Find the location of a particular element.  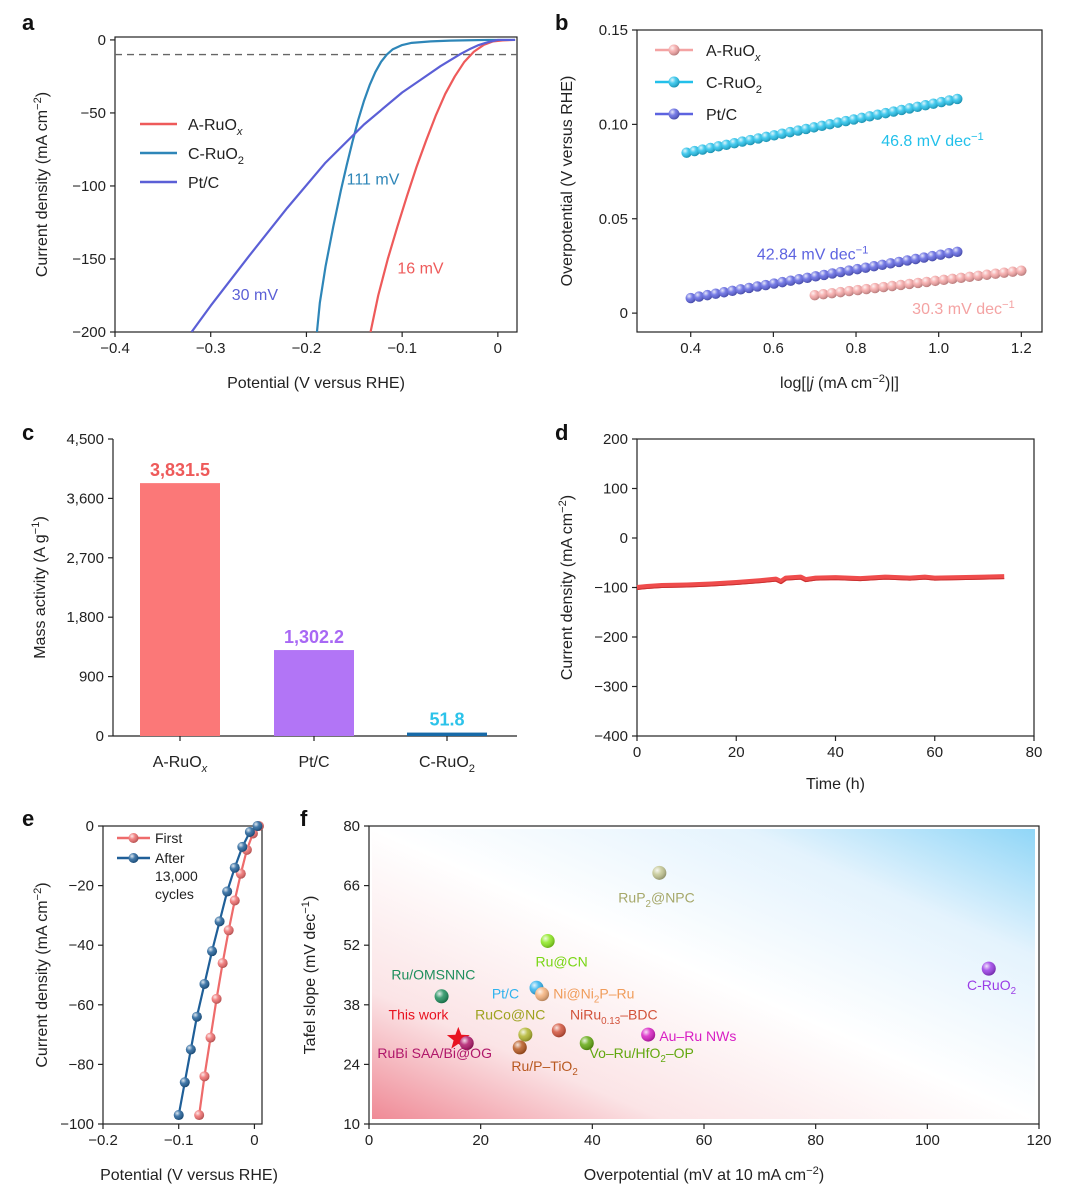

b-legend-marker-shine is located at coordinates (674, 50).